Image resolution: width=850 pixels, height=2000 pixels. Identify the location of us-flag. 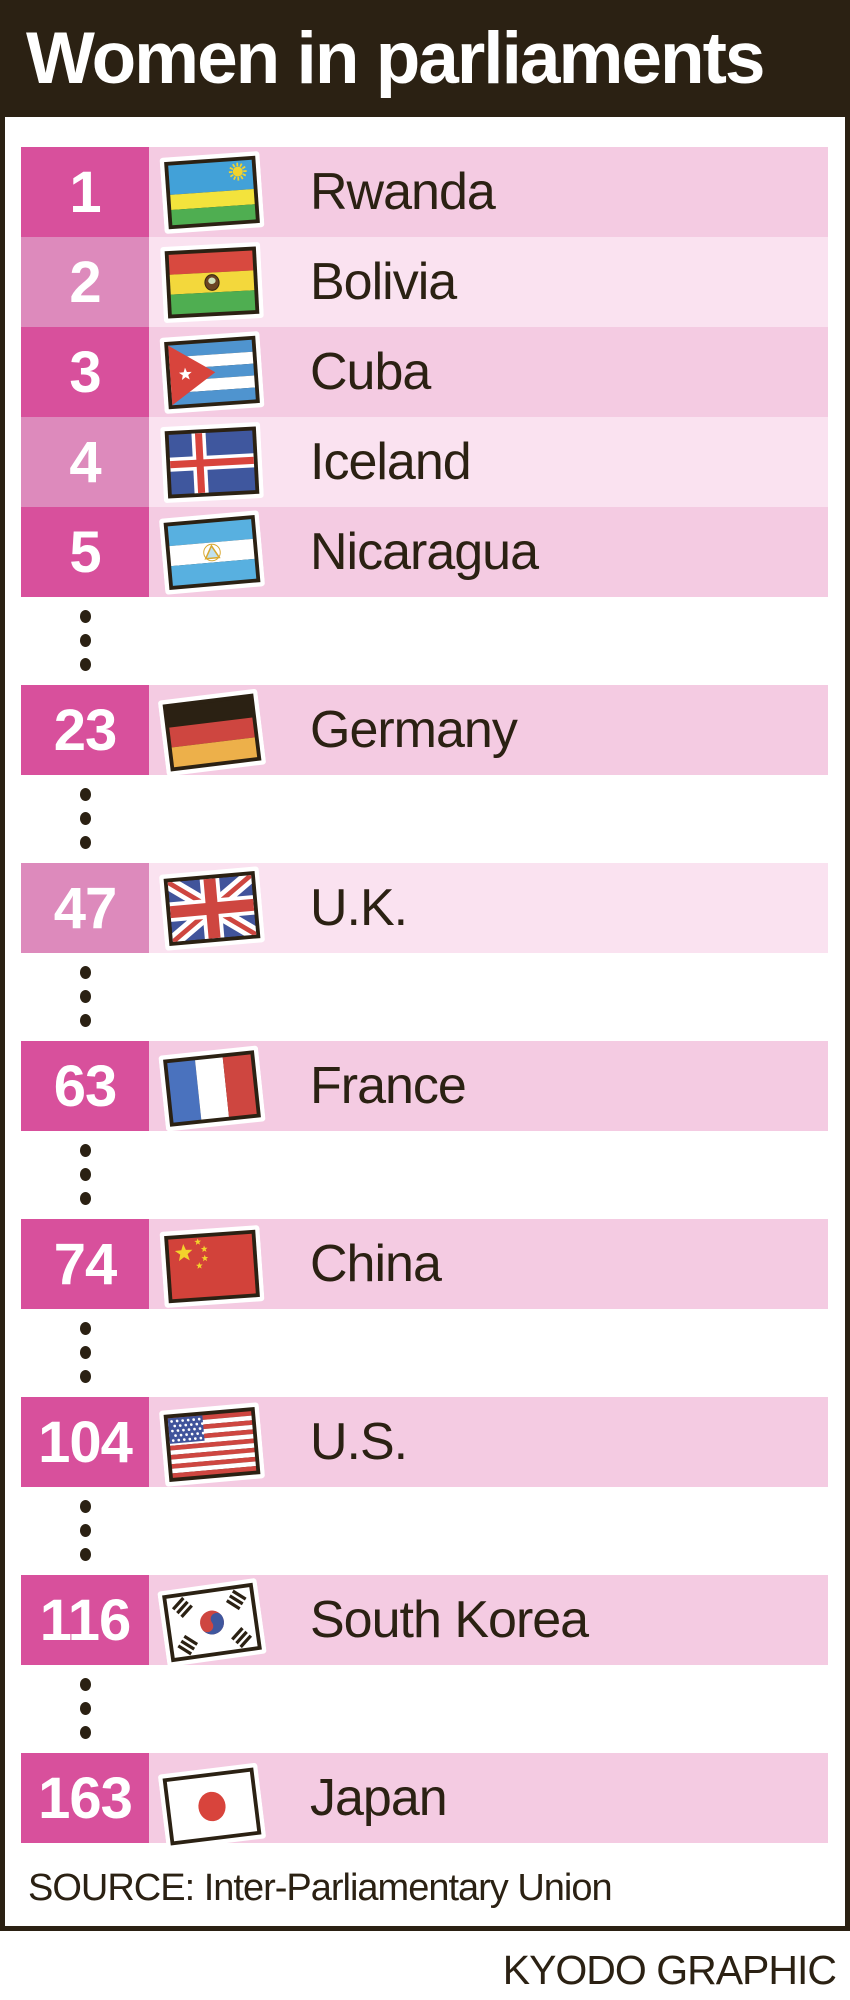
(212, 1444).